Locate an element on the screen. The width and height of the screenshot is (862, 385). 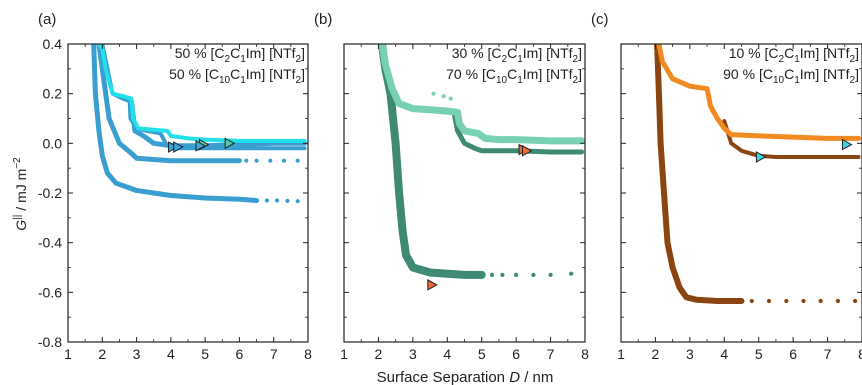
legend-entry: 50 % [C10C1Im] [NTf2] is located at coordinates (237, 76).